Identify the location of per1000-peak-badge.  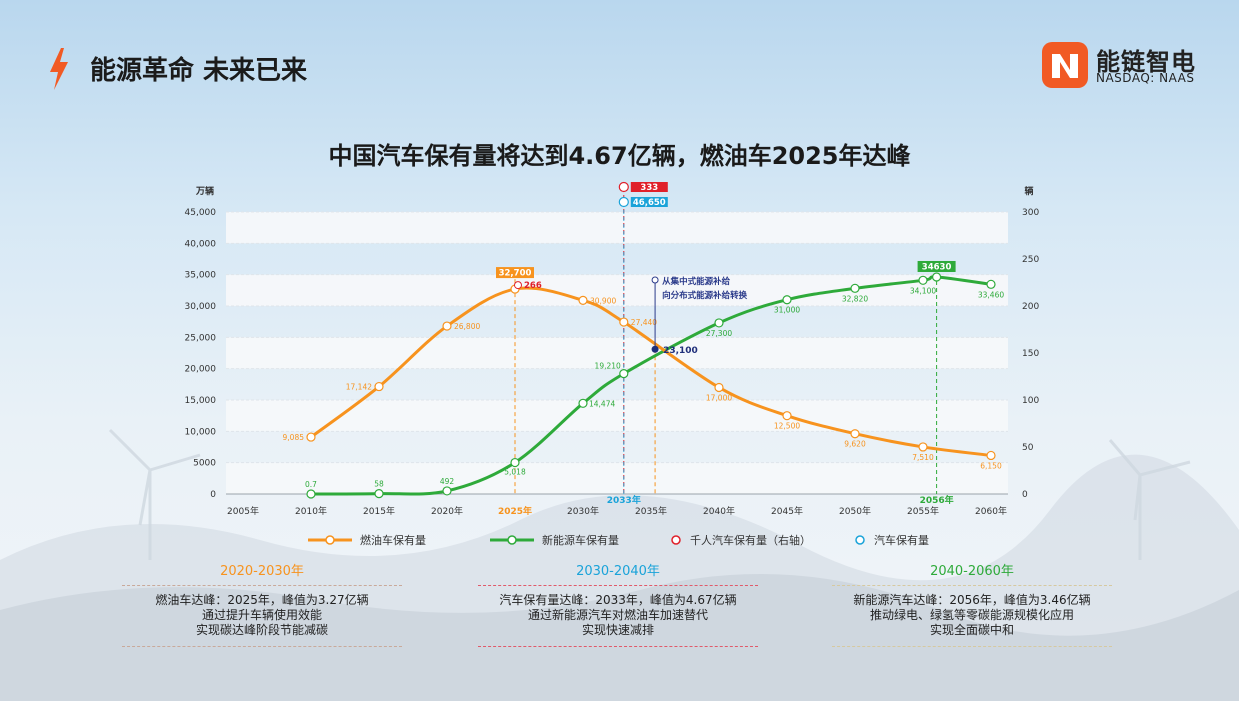
(649, 187).